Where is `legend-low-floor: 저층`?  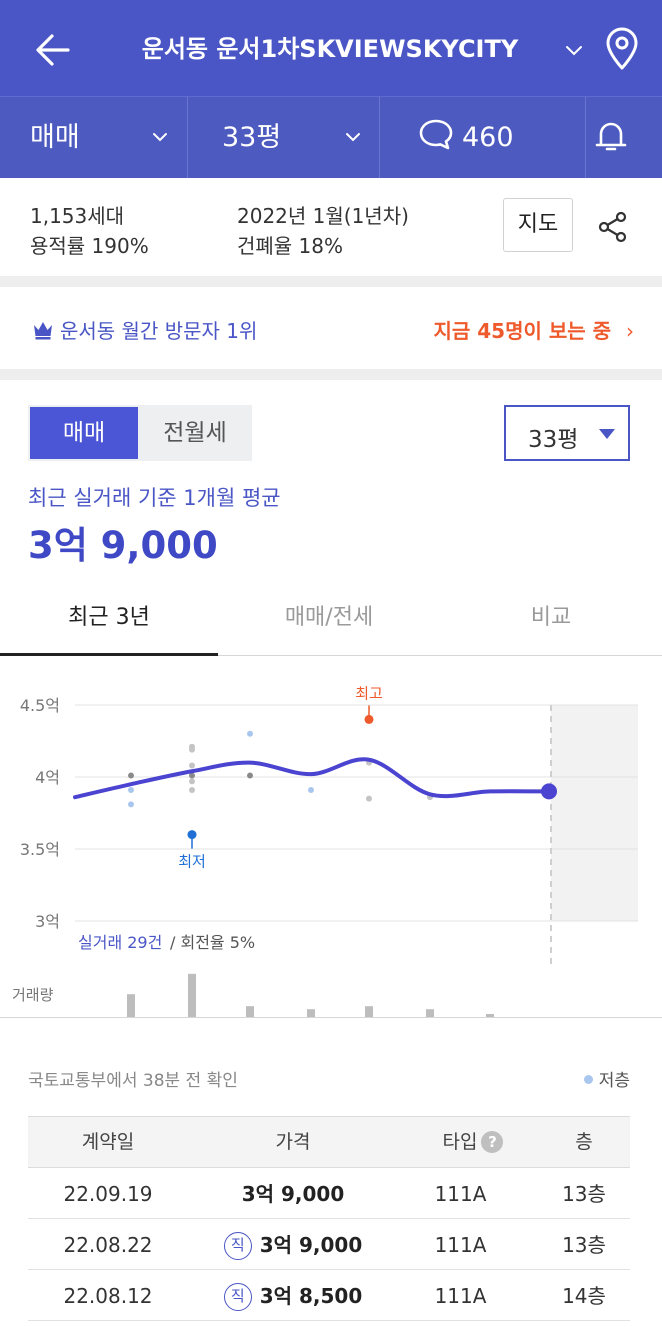 legend-low-floor: 저층 is located at coordinates (606, 1078).